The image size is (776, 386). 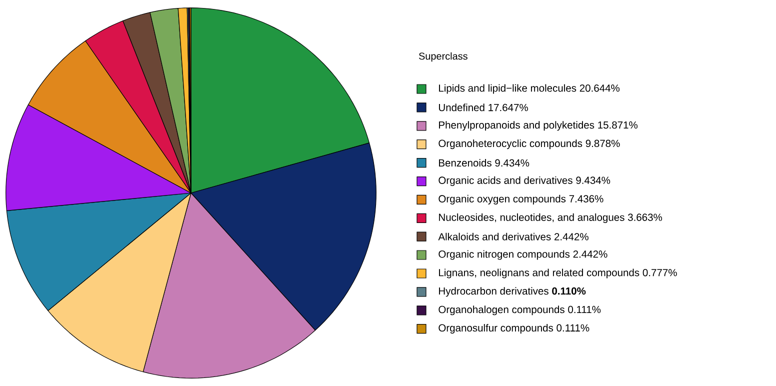 I want to click on legend-label: Lipids and lipid−like molecules, so click(x=507, y=89).